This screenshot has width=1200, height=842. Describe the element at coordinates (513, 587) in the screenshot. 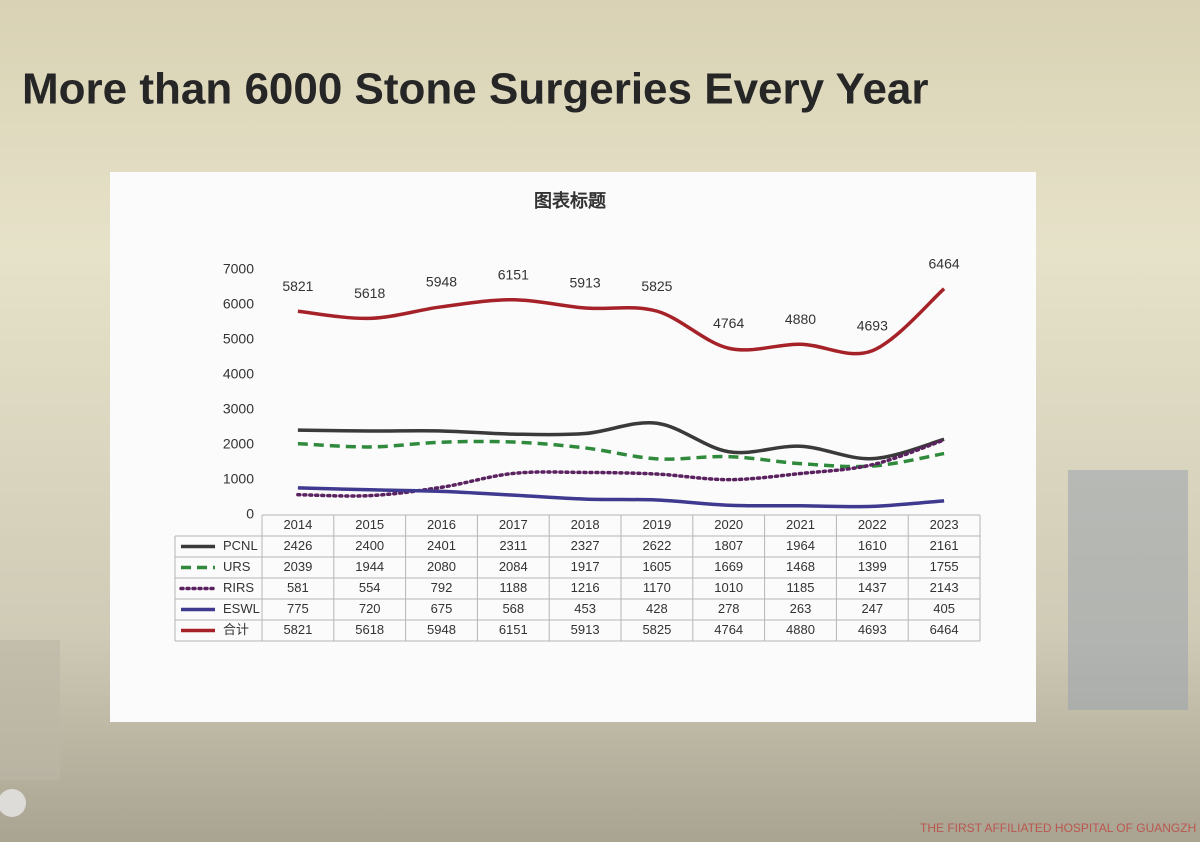

I see `table-cell: 1188` at that location.